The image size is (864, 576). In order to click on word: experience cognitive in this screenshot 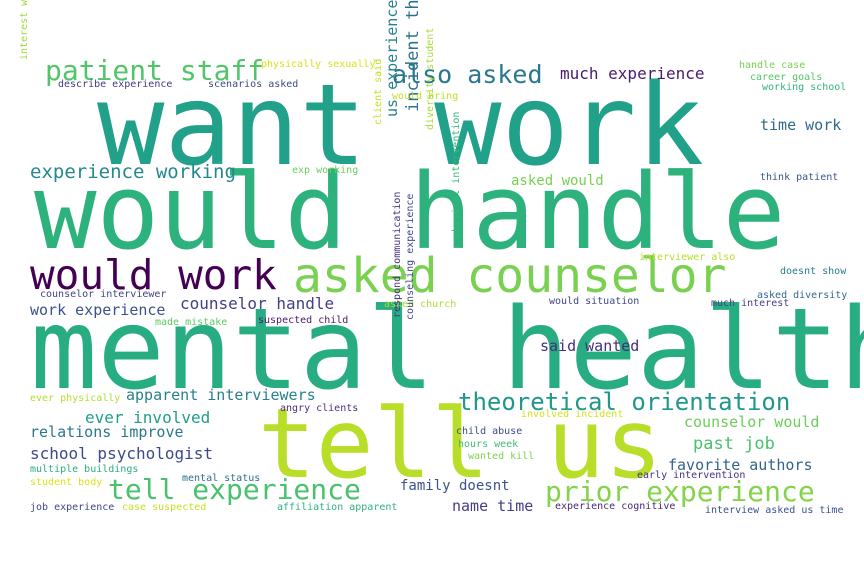, I will do `click(615, 506)`.